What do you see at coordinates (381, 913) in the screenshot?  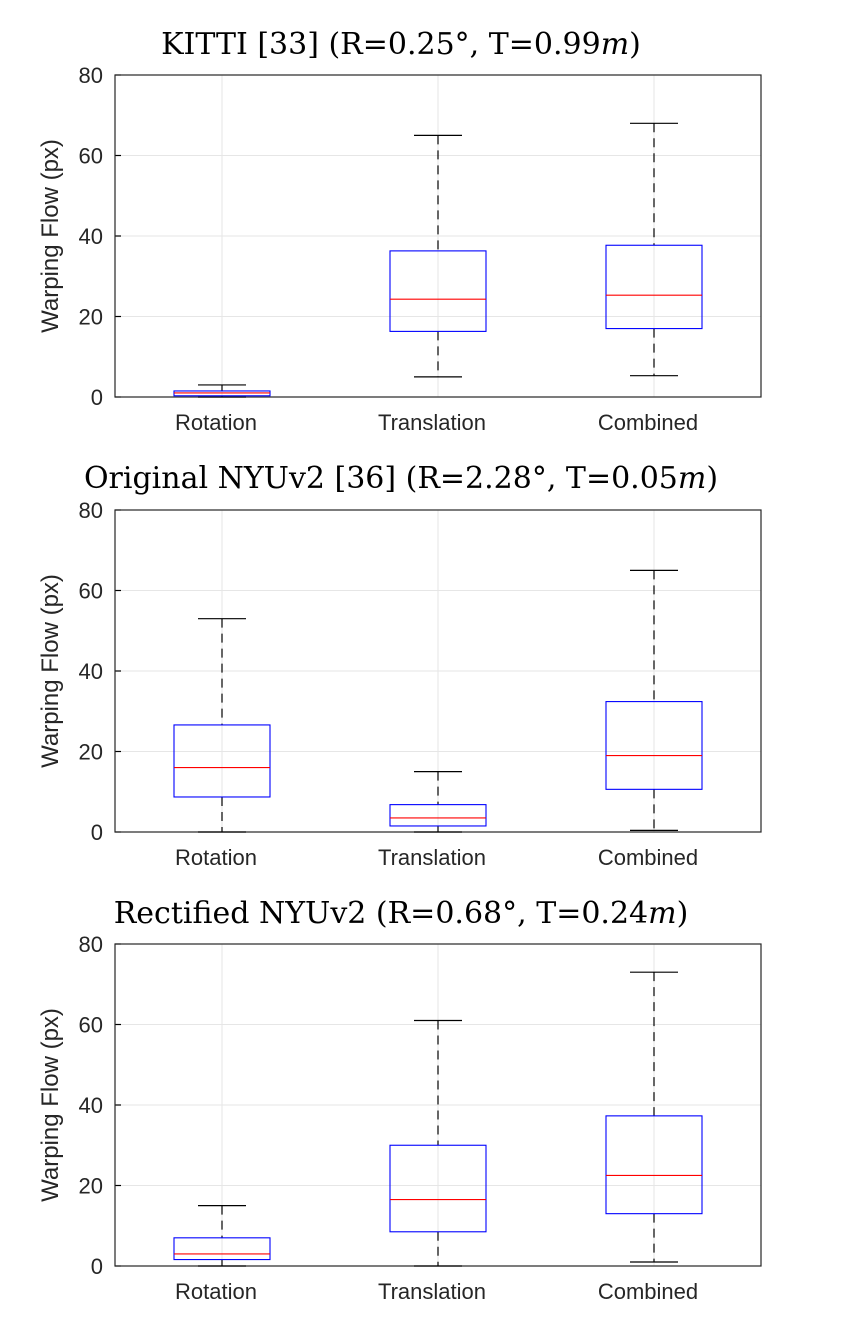 I see `chart-title-prefix: Rectified NYUv2 (R=0.68°, T=0.24` at bounding box center [381, 913].